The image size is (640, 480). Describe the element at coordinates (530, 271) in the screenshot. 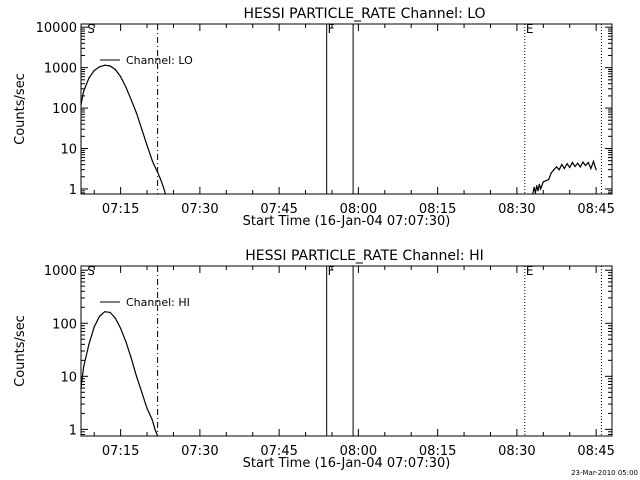

I see `chart2-marker-label: E` at that location.